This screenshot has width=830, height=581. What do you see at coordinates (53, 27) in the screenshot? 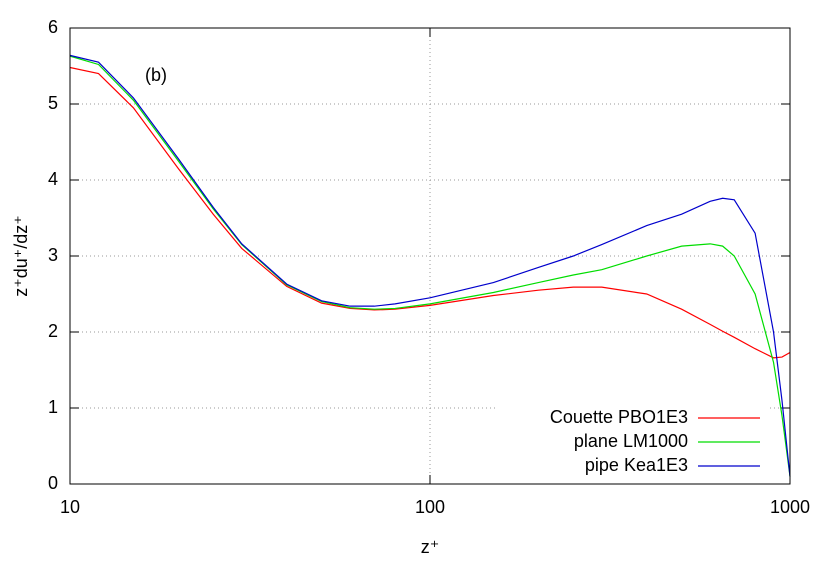
I see `y-tick-label: 6` at bounding box center [53, 27].